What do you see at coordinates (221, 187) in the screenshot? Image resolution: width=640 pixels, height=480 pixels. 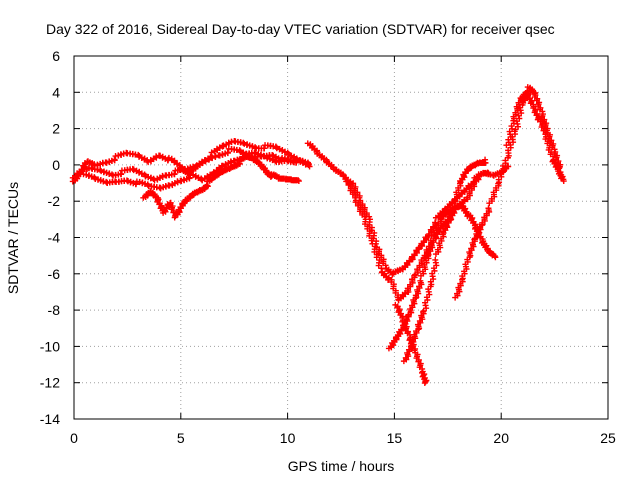 I see `series-track-d` at bounding box center [221, 187].